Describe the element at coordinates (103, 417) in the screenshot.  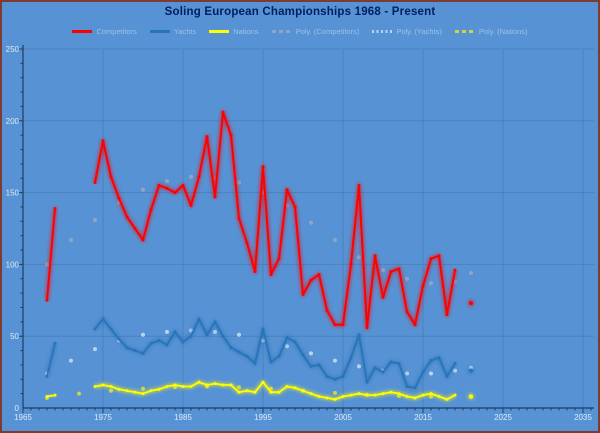
I see `x-tick-label: 1975` at that location.